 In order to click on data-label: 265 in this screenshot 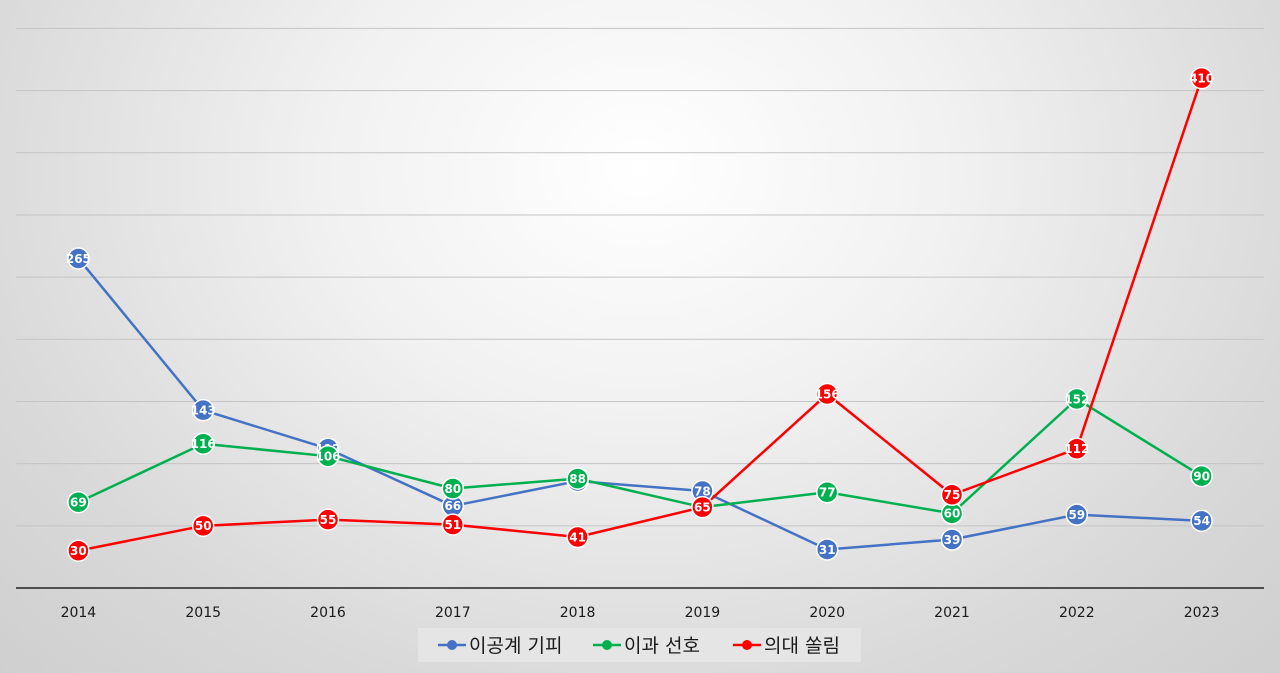, I will do `click(78, 259)`.